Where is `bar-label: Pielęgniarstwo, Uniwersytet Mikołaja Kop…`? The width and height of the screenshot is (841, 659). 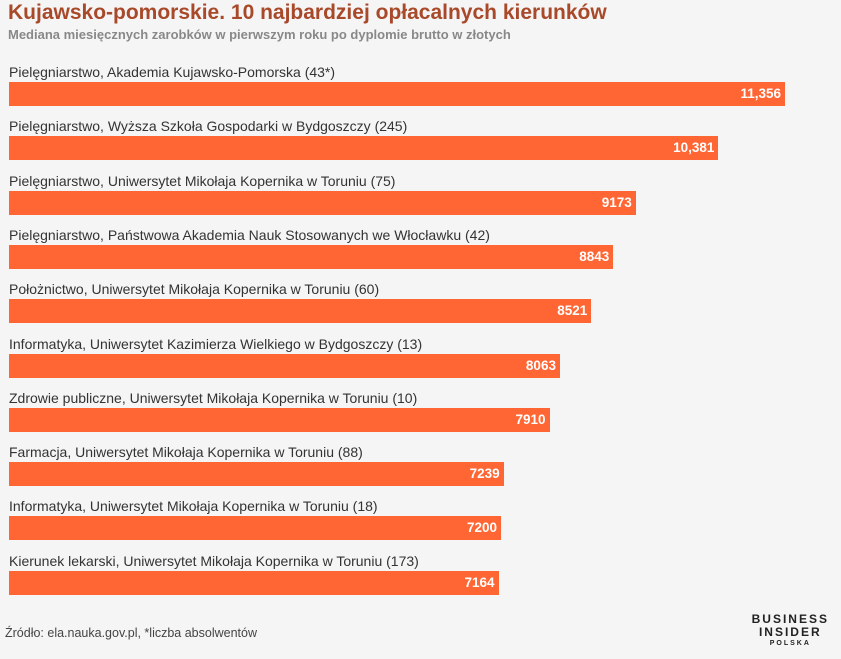
bar-label: Pielęgniarstwo, Uniwersytet Mikołaja Kop… is located at coordinates (202, 180).